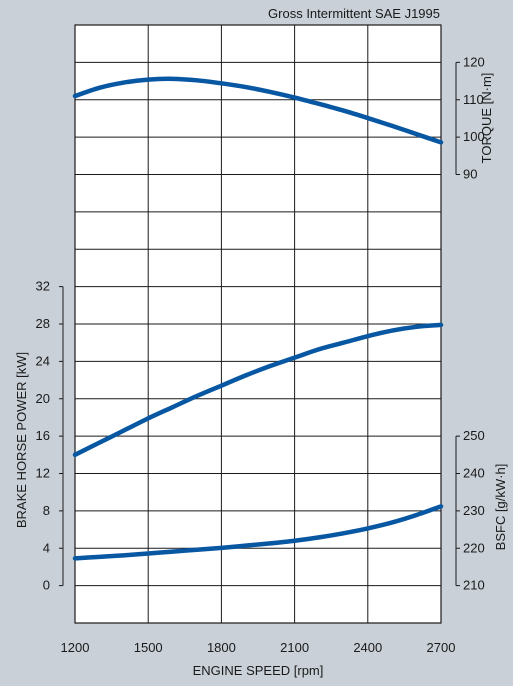 This screenshot has width=513, height=686. Describe the element at coordinates (367, 647) in the screenshot. I see `x-tick-label: 2400` at that location.